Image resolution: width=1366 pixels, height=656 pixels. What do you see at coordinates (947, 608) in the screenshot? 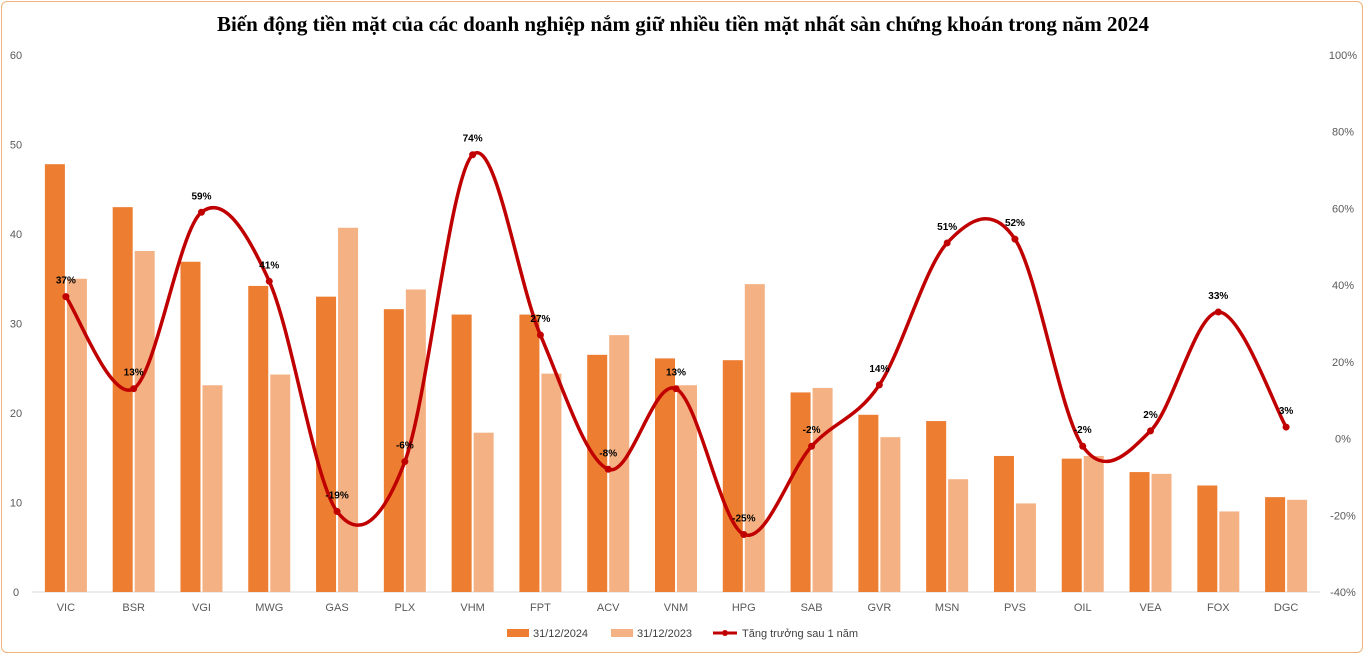
I see `category-label: MSN` at bounding box center [947, 608].